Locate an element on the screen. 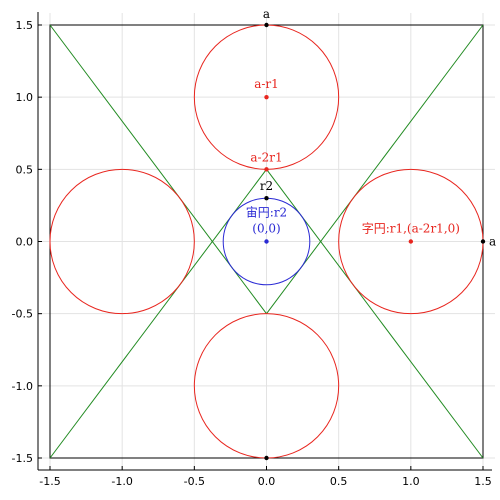 The image size is (500, 500). label-origin: (0,0) is located at coordinates (266, 229).